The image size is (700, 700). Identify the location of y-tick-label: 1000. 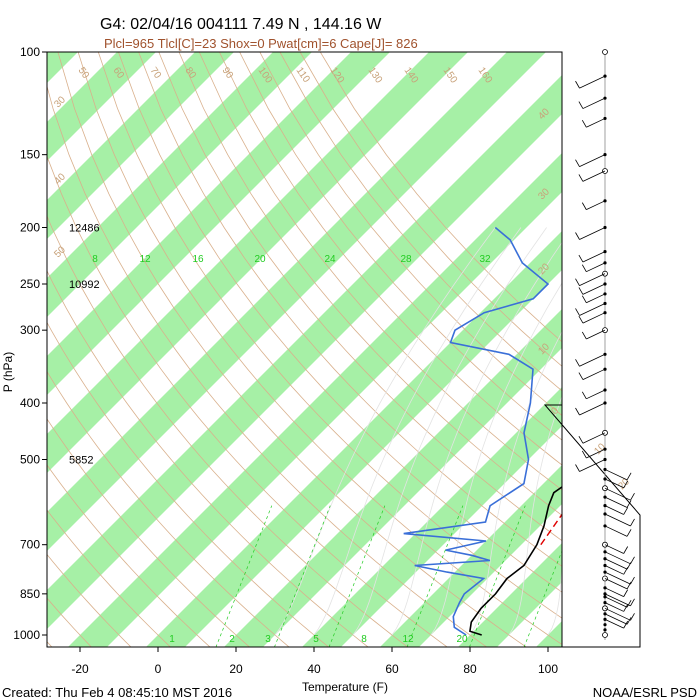
(26, 635).